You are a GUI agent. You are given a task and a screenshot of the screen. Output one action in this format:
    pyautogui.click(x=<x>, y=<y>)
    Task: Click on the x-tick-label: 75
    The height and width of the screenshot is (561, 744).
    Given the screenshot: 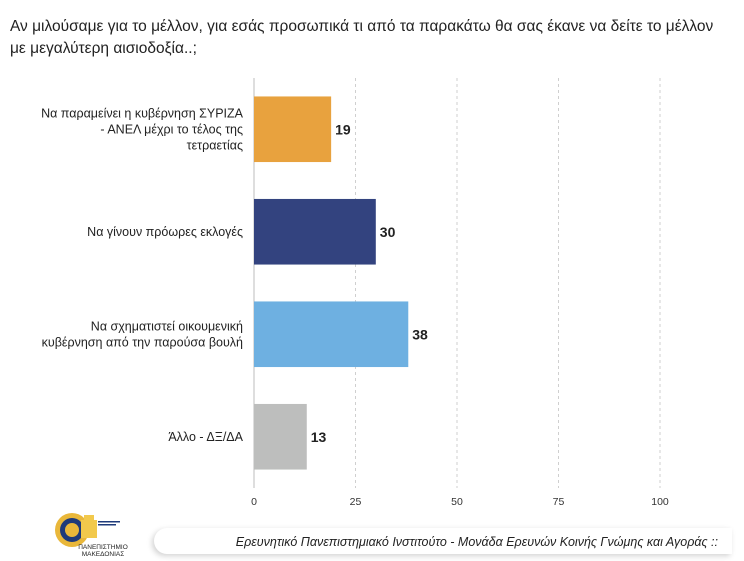 What is the action you would take?
    pyautogui.click(x=559, y=502)
    